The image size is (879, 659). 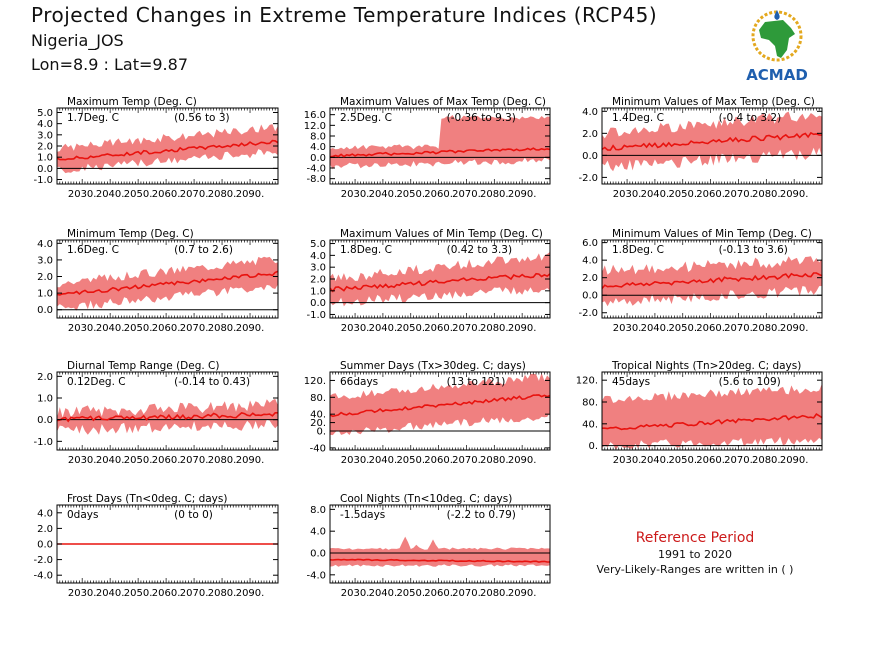 What do you see at coordinates (318, 244) in the screenshot?
I see `y-tick-label: 5.0` at bounding box center [318, 244].